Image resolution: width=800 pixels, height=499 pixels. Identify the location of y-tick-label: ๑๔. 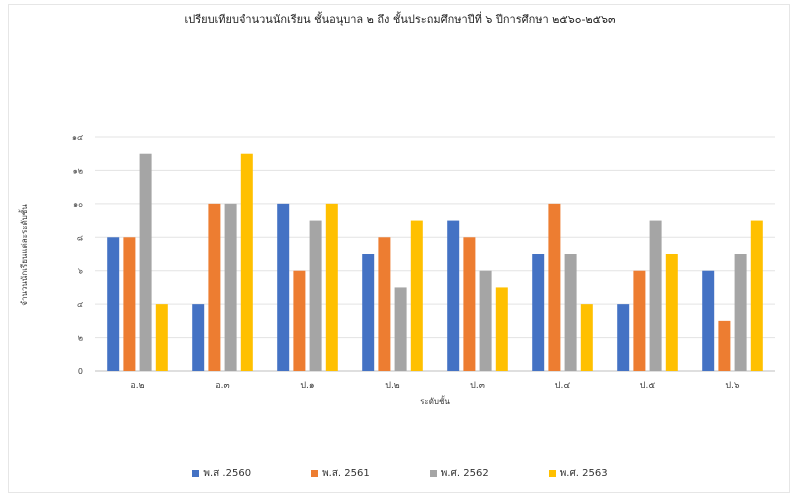
(77, 137).